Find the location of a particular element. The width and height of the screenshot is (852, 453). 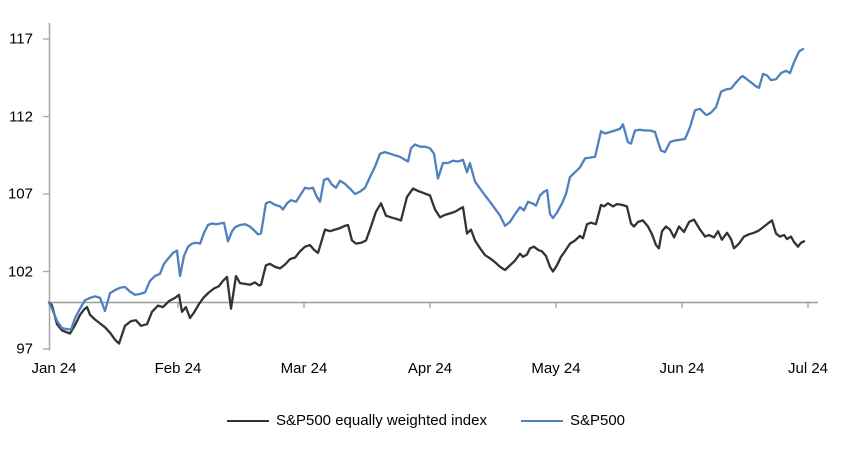

y-axis-tick-label: 102 is located at coordinates (20, 271).